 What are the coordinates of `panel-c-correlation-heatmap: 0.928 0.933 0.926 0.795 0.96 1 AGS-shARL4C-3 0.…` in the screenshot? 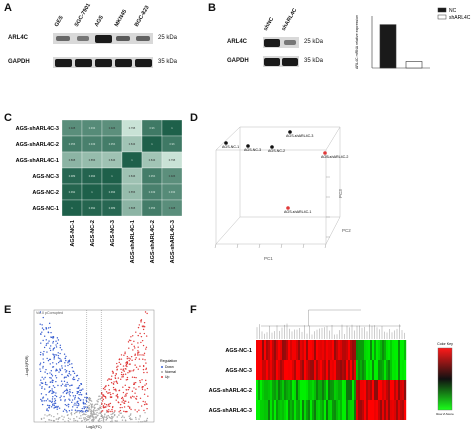 It's located at (99, 191).